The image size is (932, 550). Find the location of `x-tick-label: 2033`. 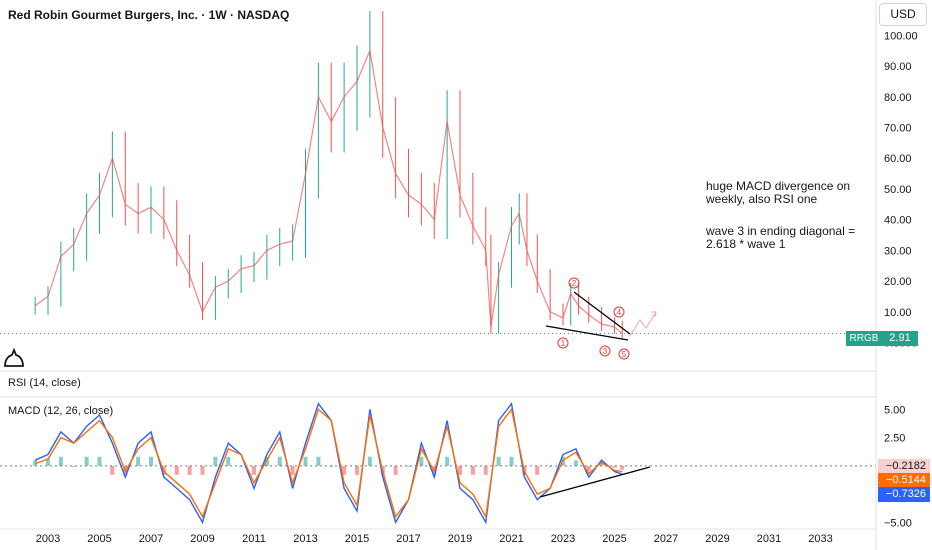

x-tick-label: 2033 is located at coordinates (820, 539).